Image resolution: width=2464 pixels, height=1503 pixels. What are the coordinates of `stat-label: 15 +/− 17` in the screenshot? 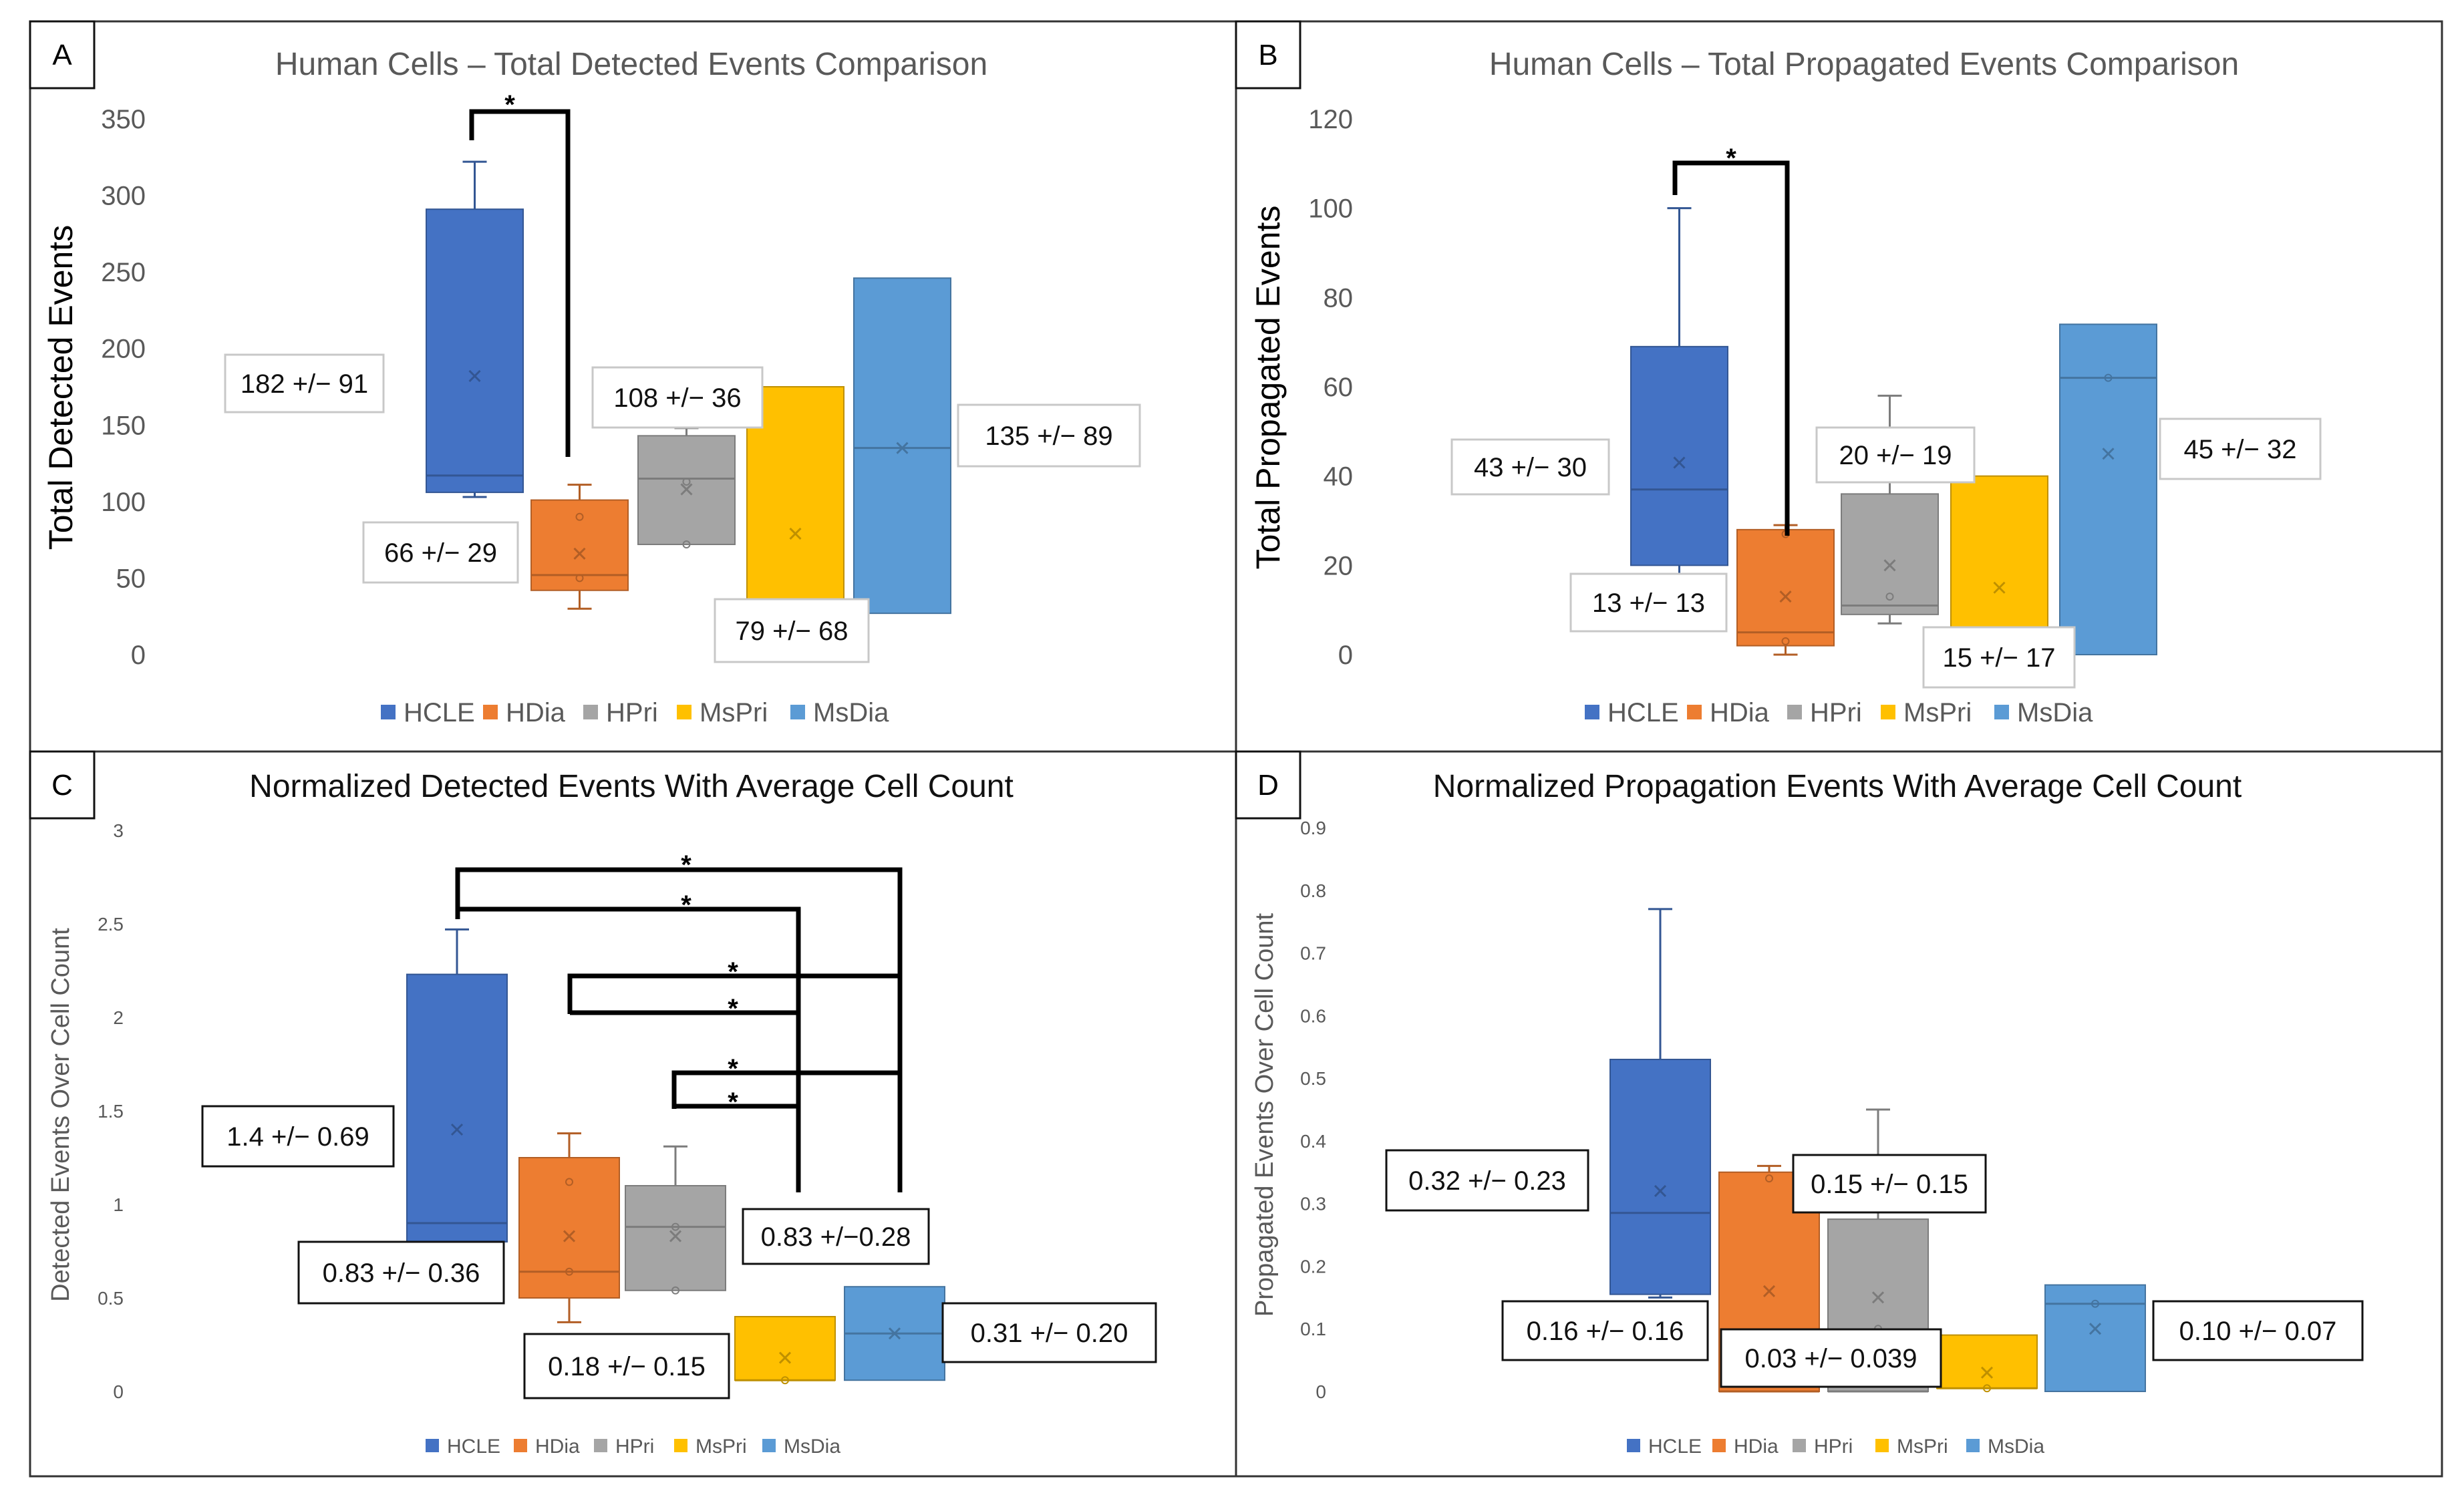 It's located at (1999, 658).